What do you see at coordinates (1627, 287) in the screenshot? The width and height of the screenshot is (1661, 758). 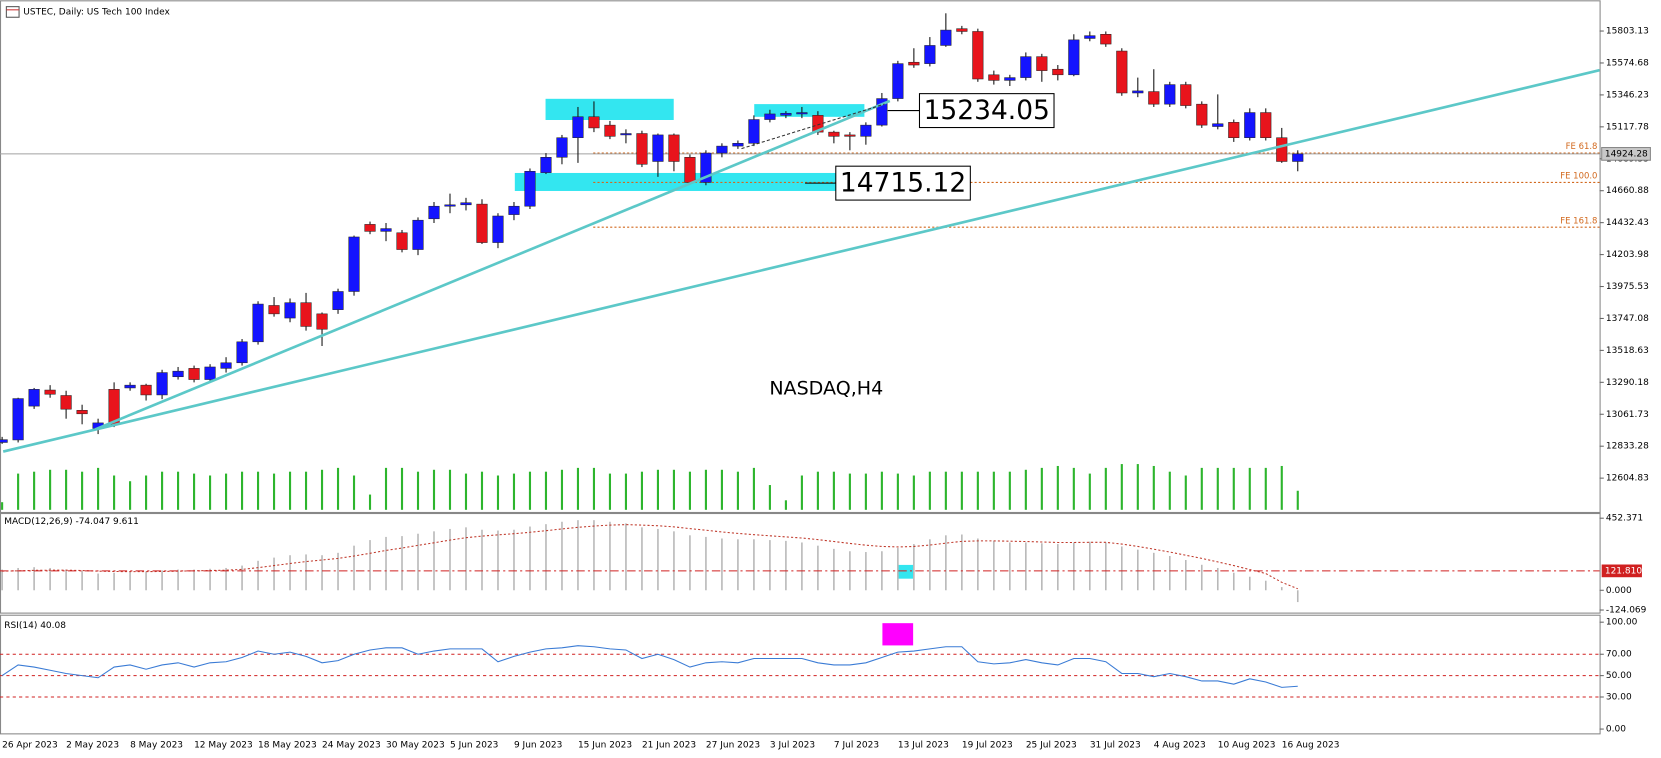 I see `y-tick-label: 13975.53` at bounding box center [1627, 287].